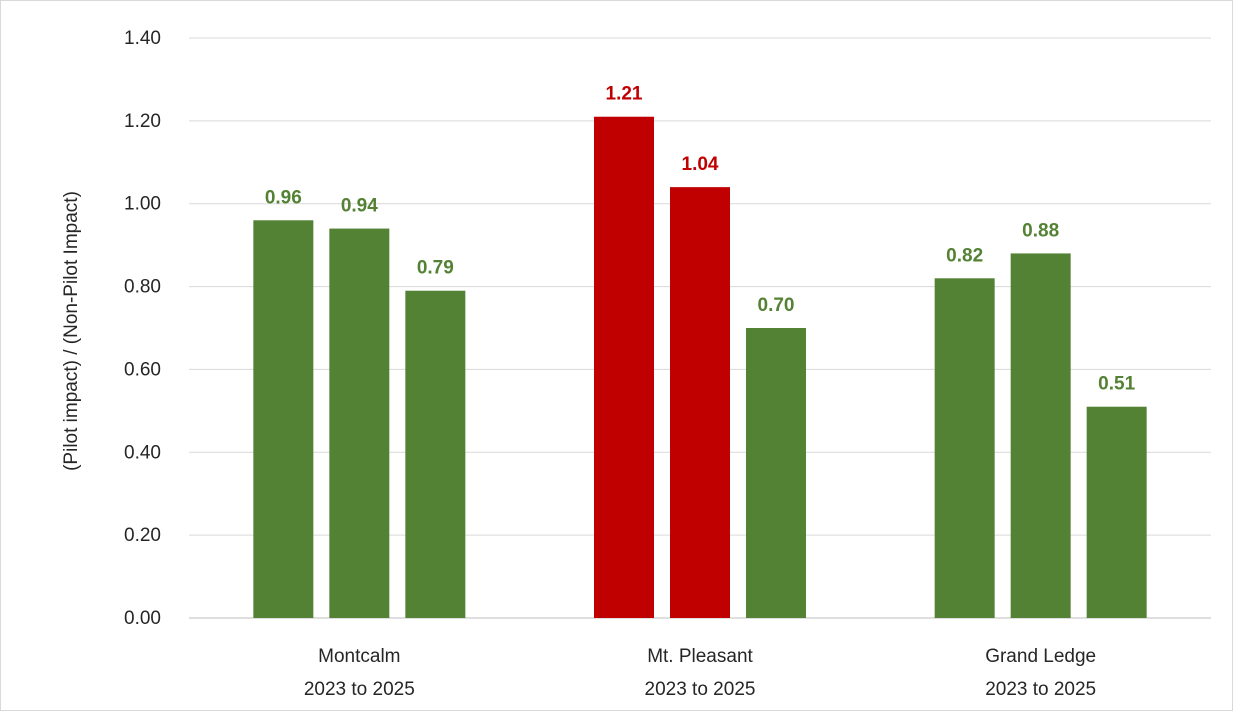  I want to click on y-tick-label: 0.60, so click(142, 369).